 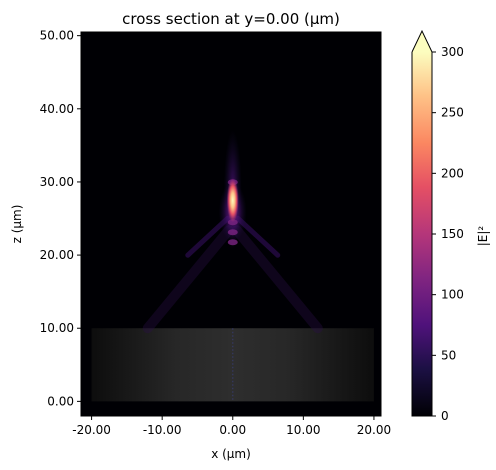 What do you see at coordinates (57, 182) in the screenshot?
I see `y-tick-label: 30.00` at bounding box center [57, 182].